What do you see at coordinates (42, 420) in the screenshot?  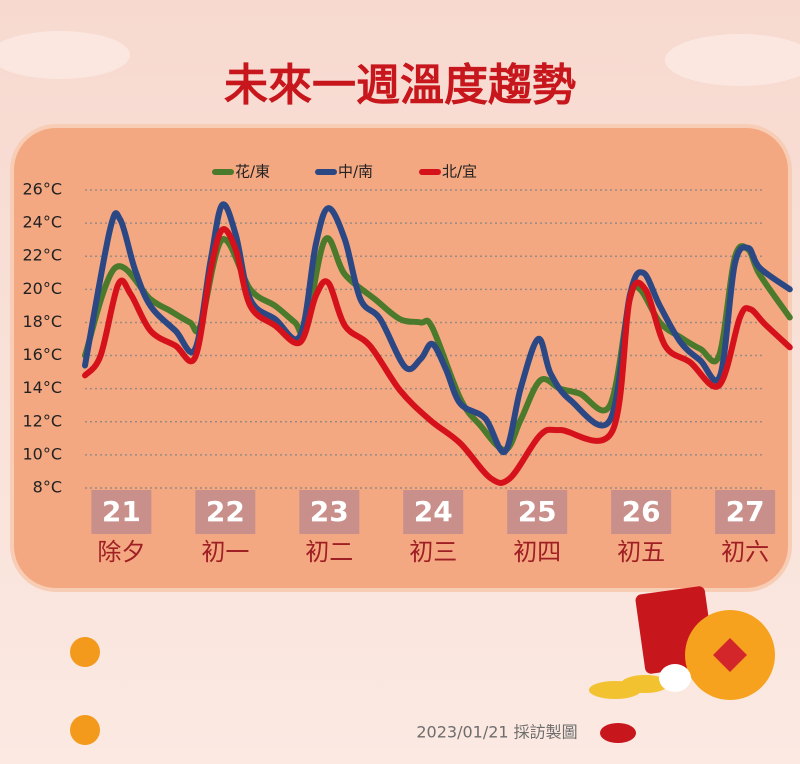 I see `y-tick-label: 12°C` at bounding box center [42, 420].